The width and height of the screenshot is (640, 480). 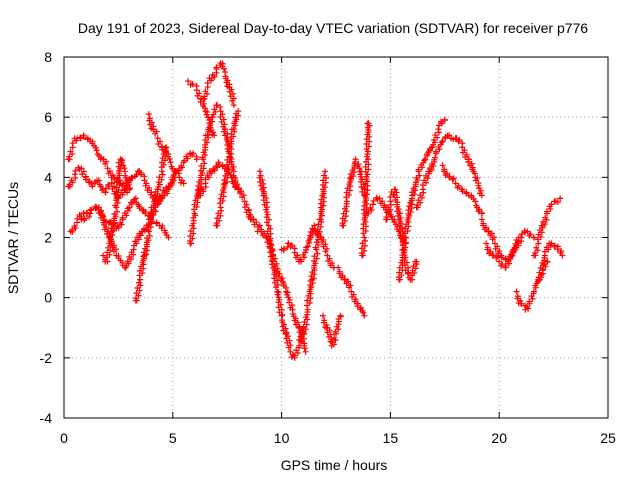 I want to click on x-tick-label: 5, so click(x=173, y=438).